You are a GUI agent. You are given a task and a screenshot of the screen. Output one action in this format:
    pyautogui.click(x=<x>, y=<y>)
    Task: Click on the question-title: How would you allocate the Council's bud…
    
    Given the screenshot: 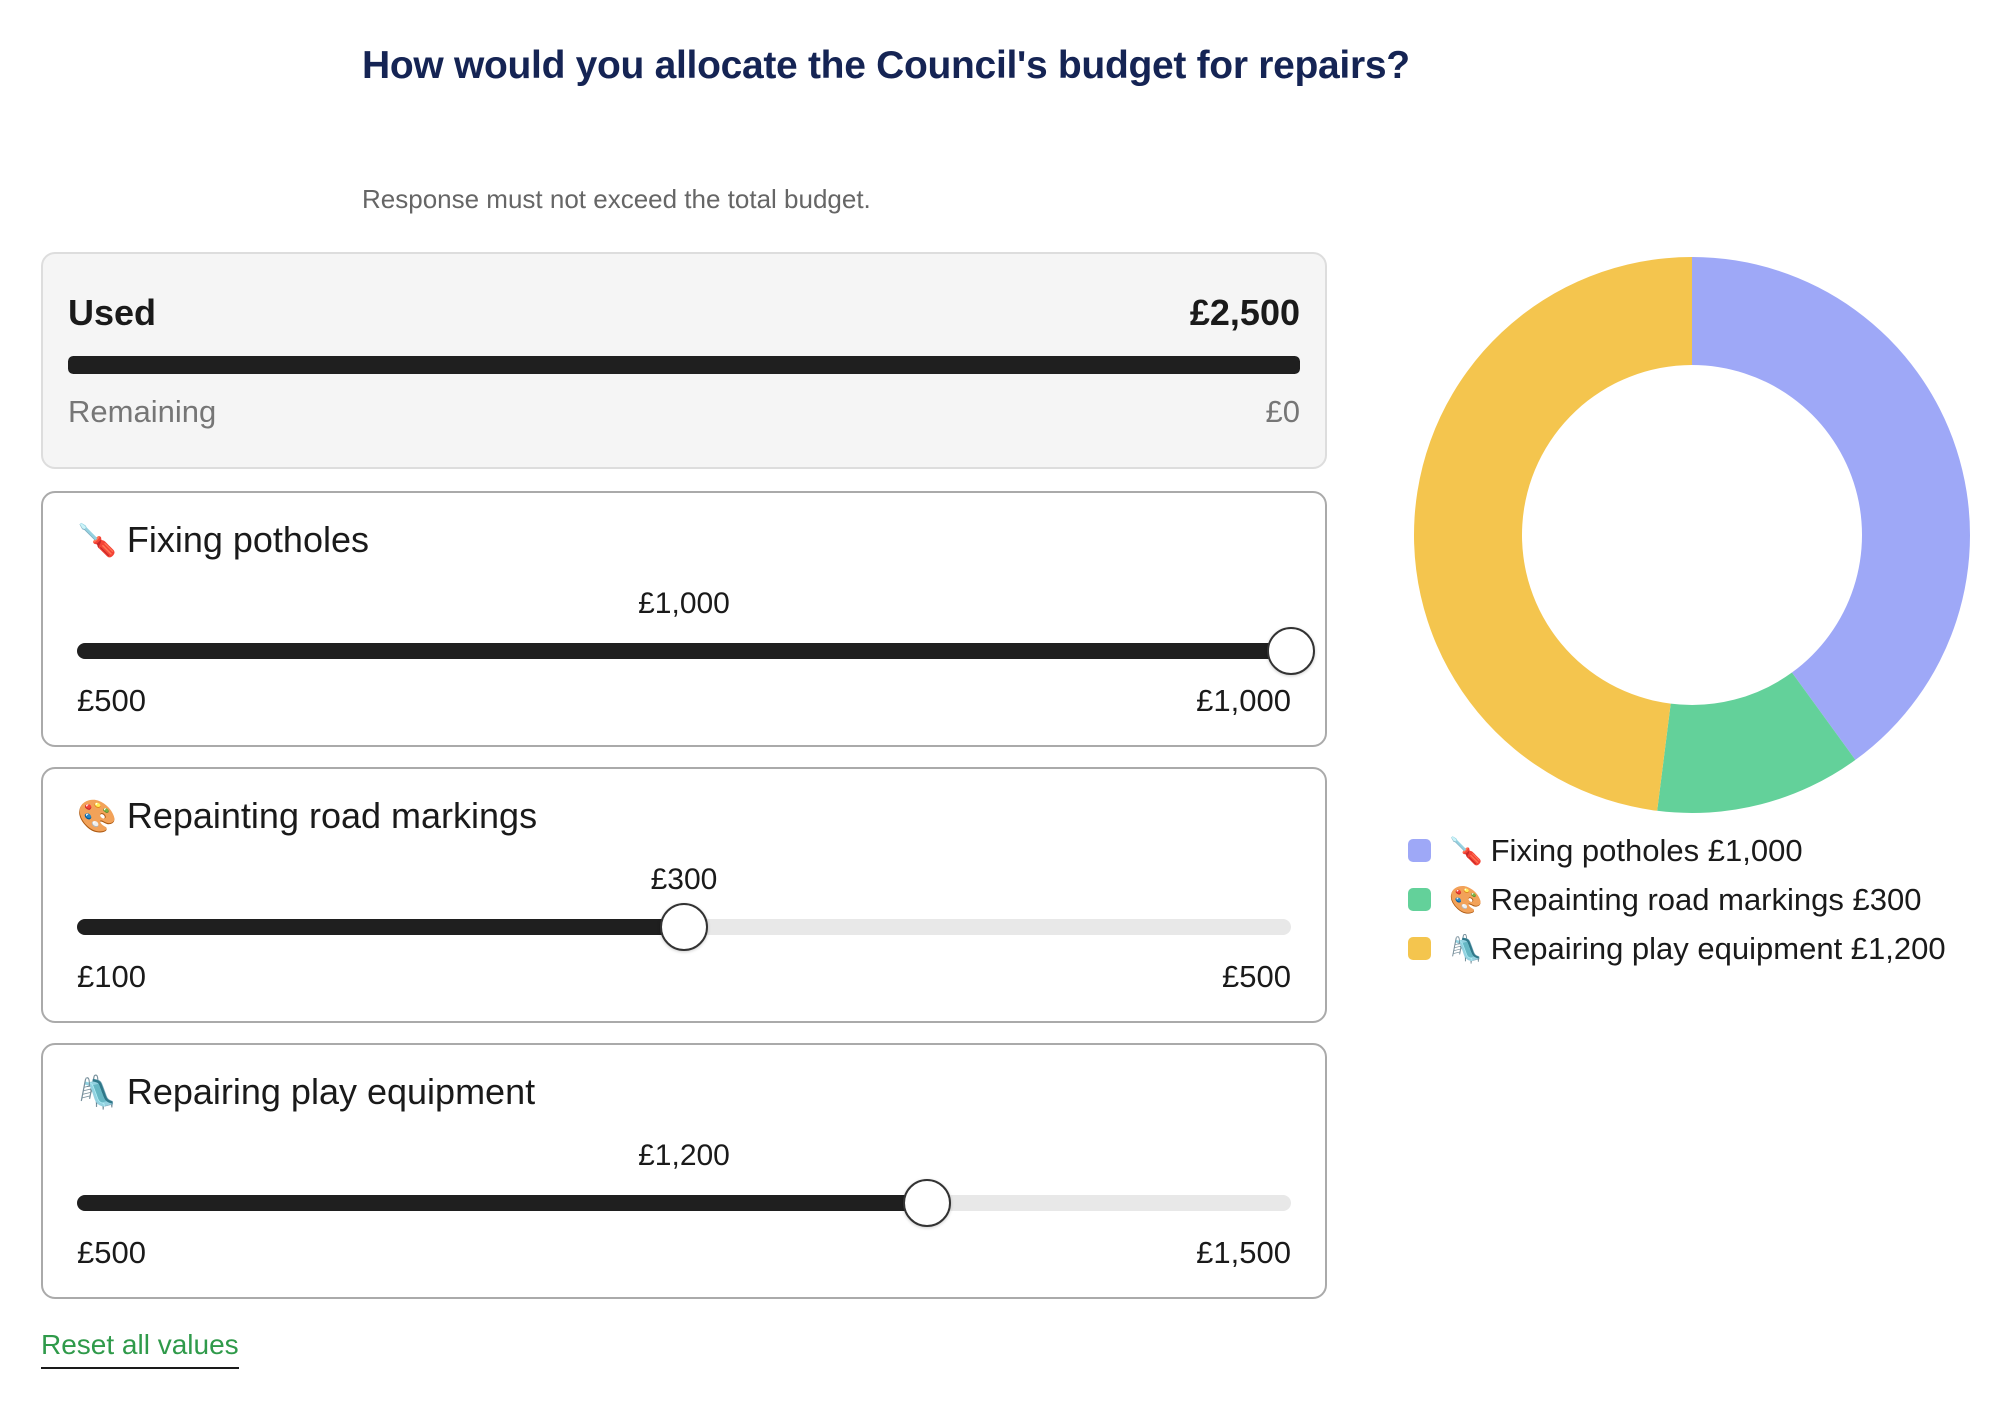 What is the action you would take?
    pyautogui.click(x=886, y=65)
    